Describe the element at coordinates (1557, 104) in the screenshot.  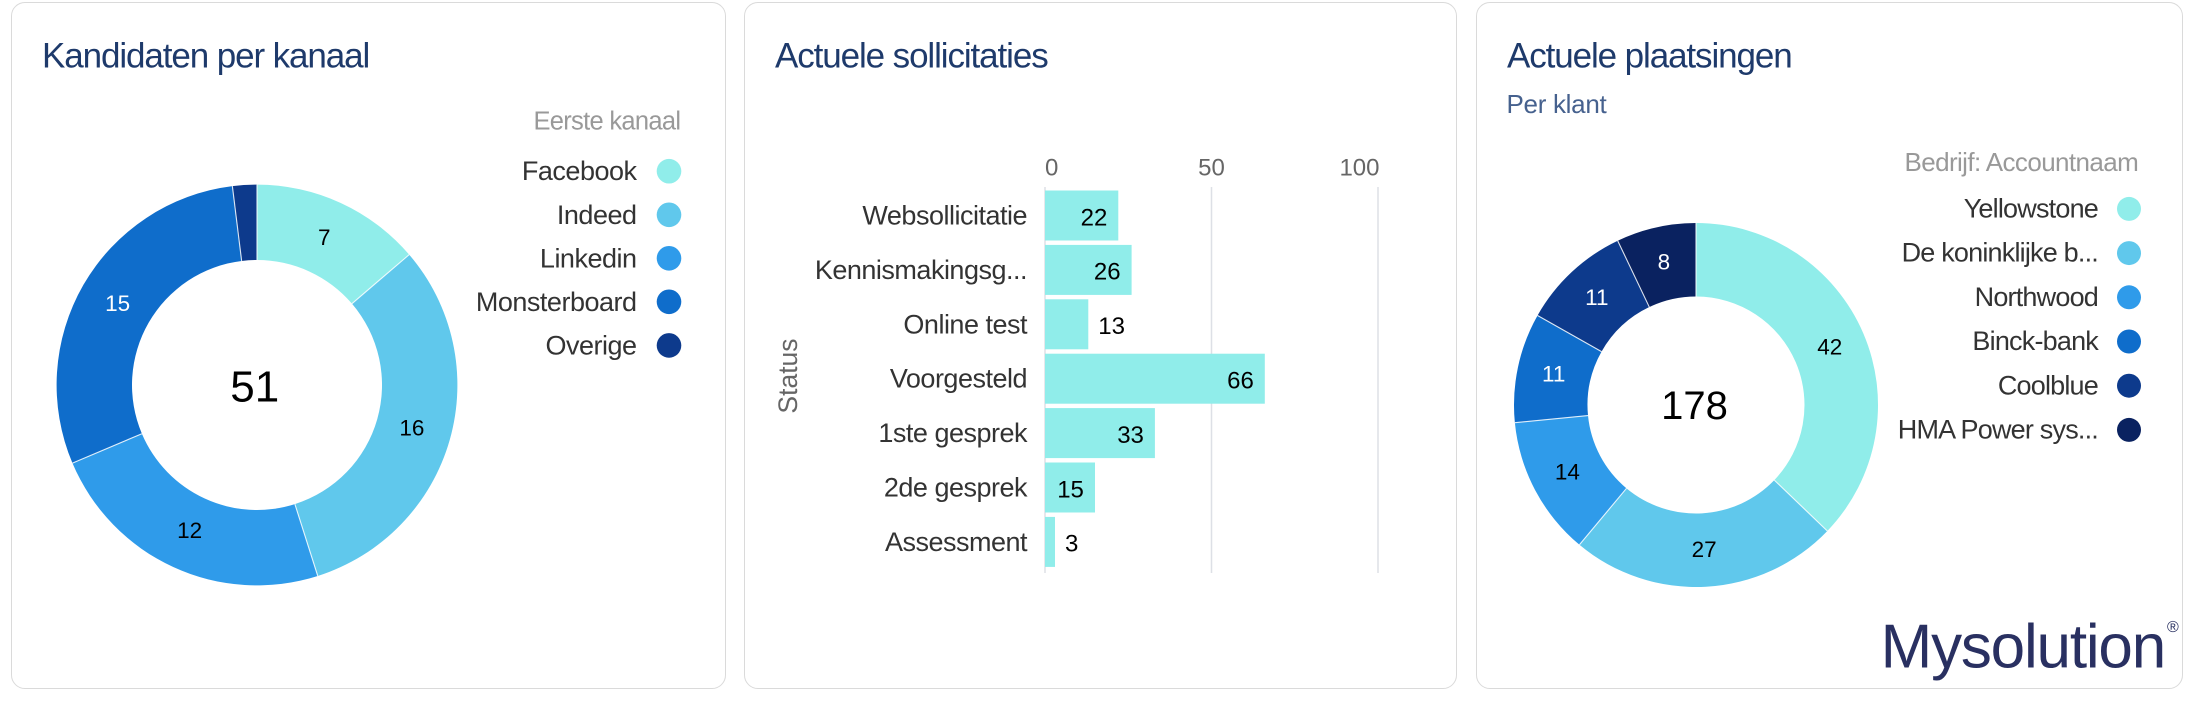
I see `svg-text: Per klant` at that location.